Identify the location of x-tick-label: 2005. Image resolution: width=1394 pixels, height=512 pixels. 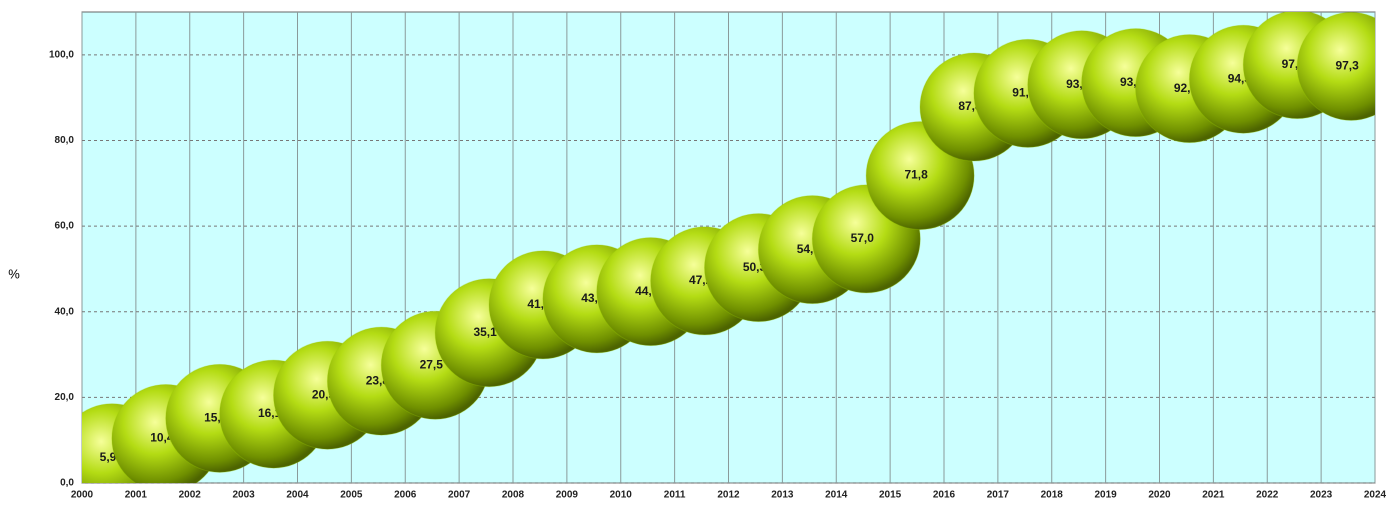
(351, 495).